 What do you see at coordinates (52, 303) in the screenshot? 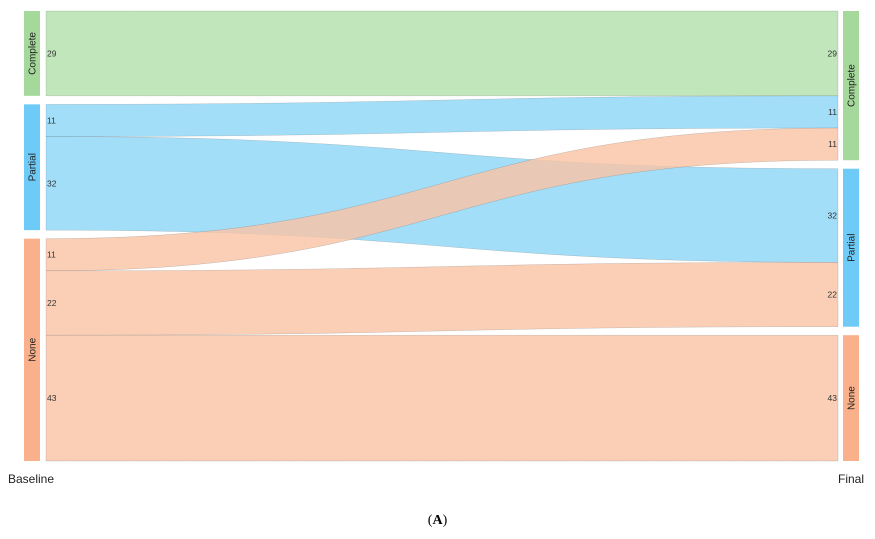
I see `flow-value-left-none-partial: 22` at bounding box center [52, 303].